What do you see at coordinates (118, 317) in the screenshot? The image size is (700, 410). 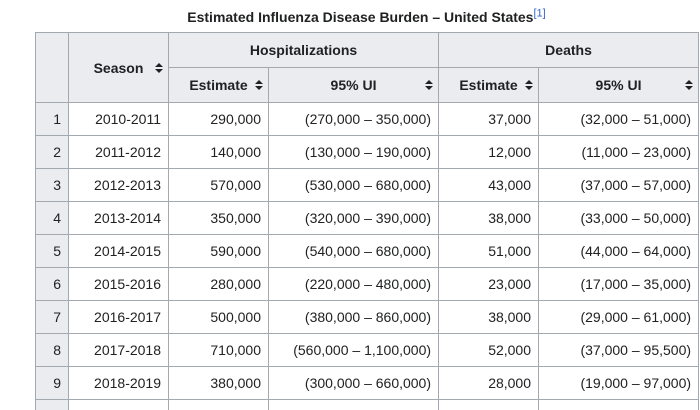 I see `season-cell: 2016-2017` at bounding box center [118, 317].